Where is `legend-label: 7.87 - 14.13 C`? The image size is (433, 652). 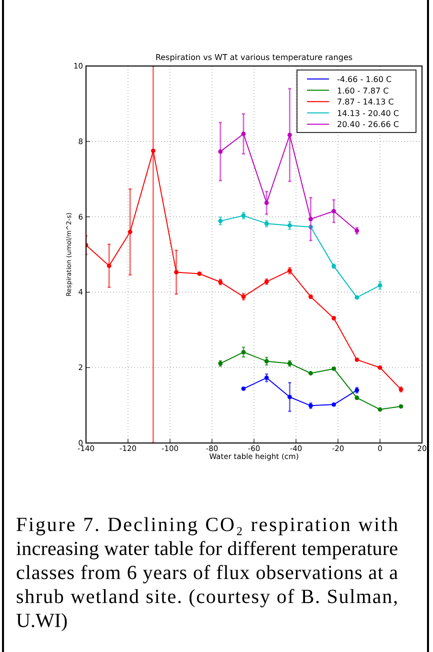
legend-label: 7.87 - 14.13 C is located at coordinates (365, 102).